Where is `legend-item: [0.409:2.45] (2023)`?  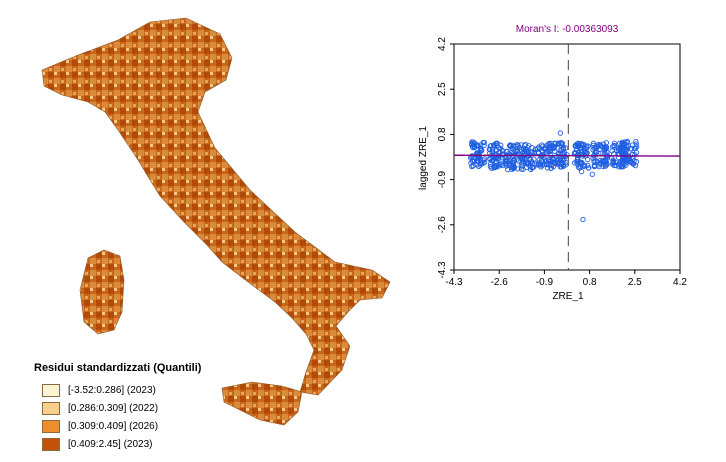
legend-item: [0.409:2.45] (2023) is located at coordinates (121, 444).